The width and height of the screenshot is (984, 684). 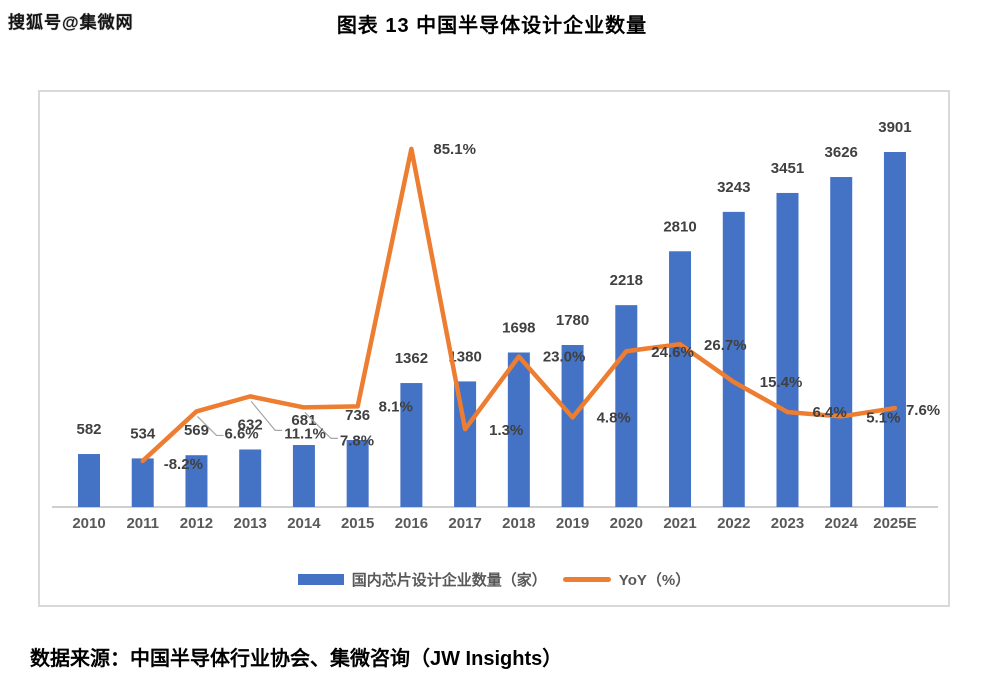 What do you see at coordinates (679, 226) in the screenshot?
I see `bar-value-label-2021: 2810` at bounding box center [679, 226].